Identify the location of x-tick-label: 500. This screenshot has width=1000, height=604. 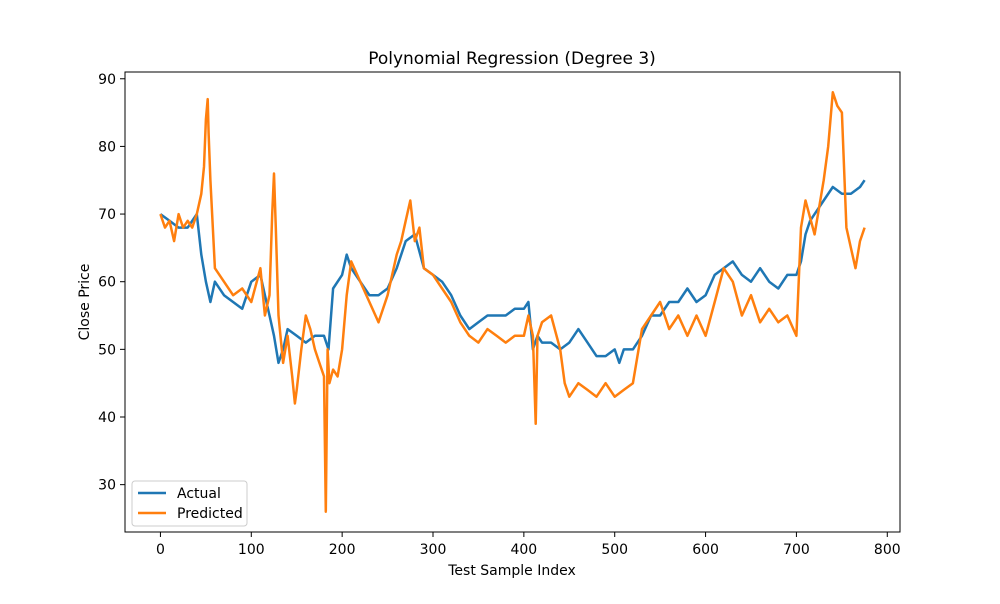
(614, 550).